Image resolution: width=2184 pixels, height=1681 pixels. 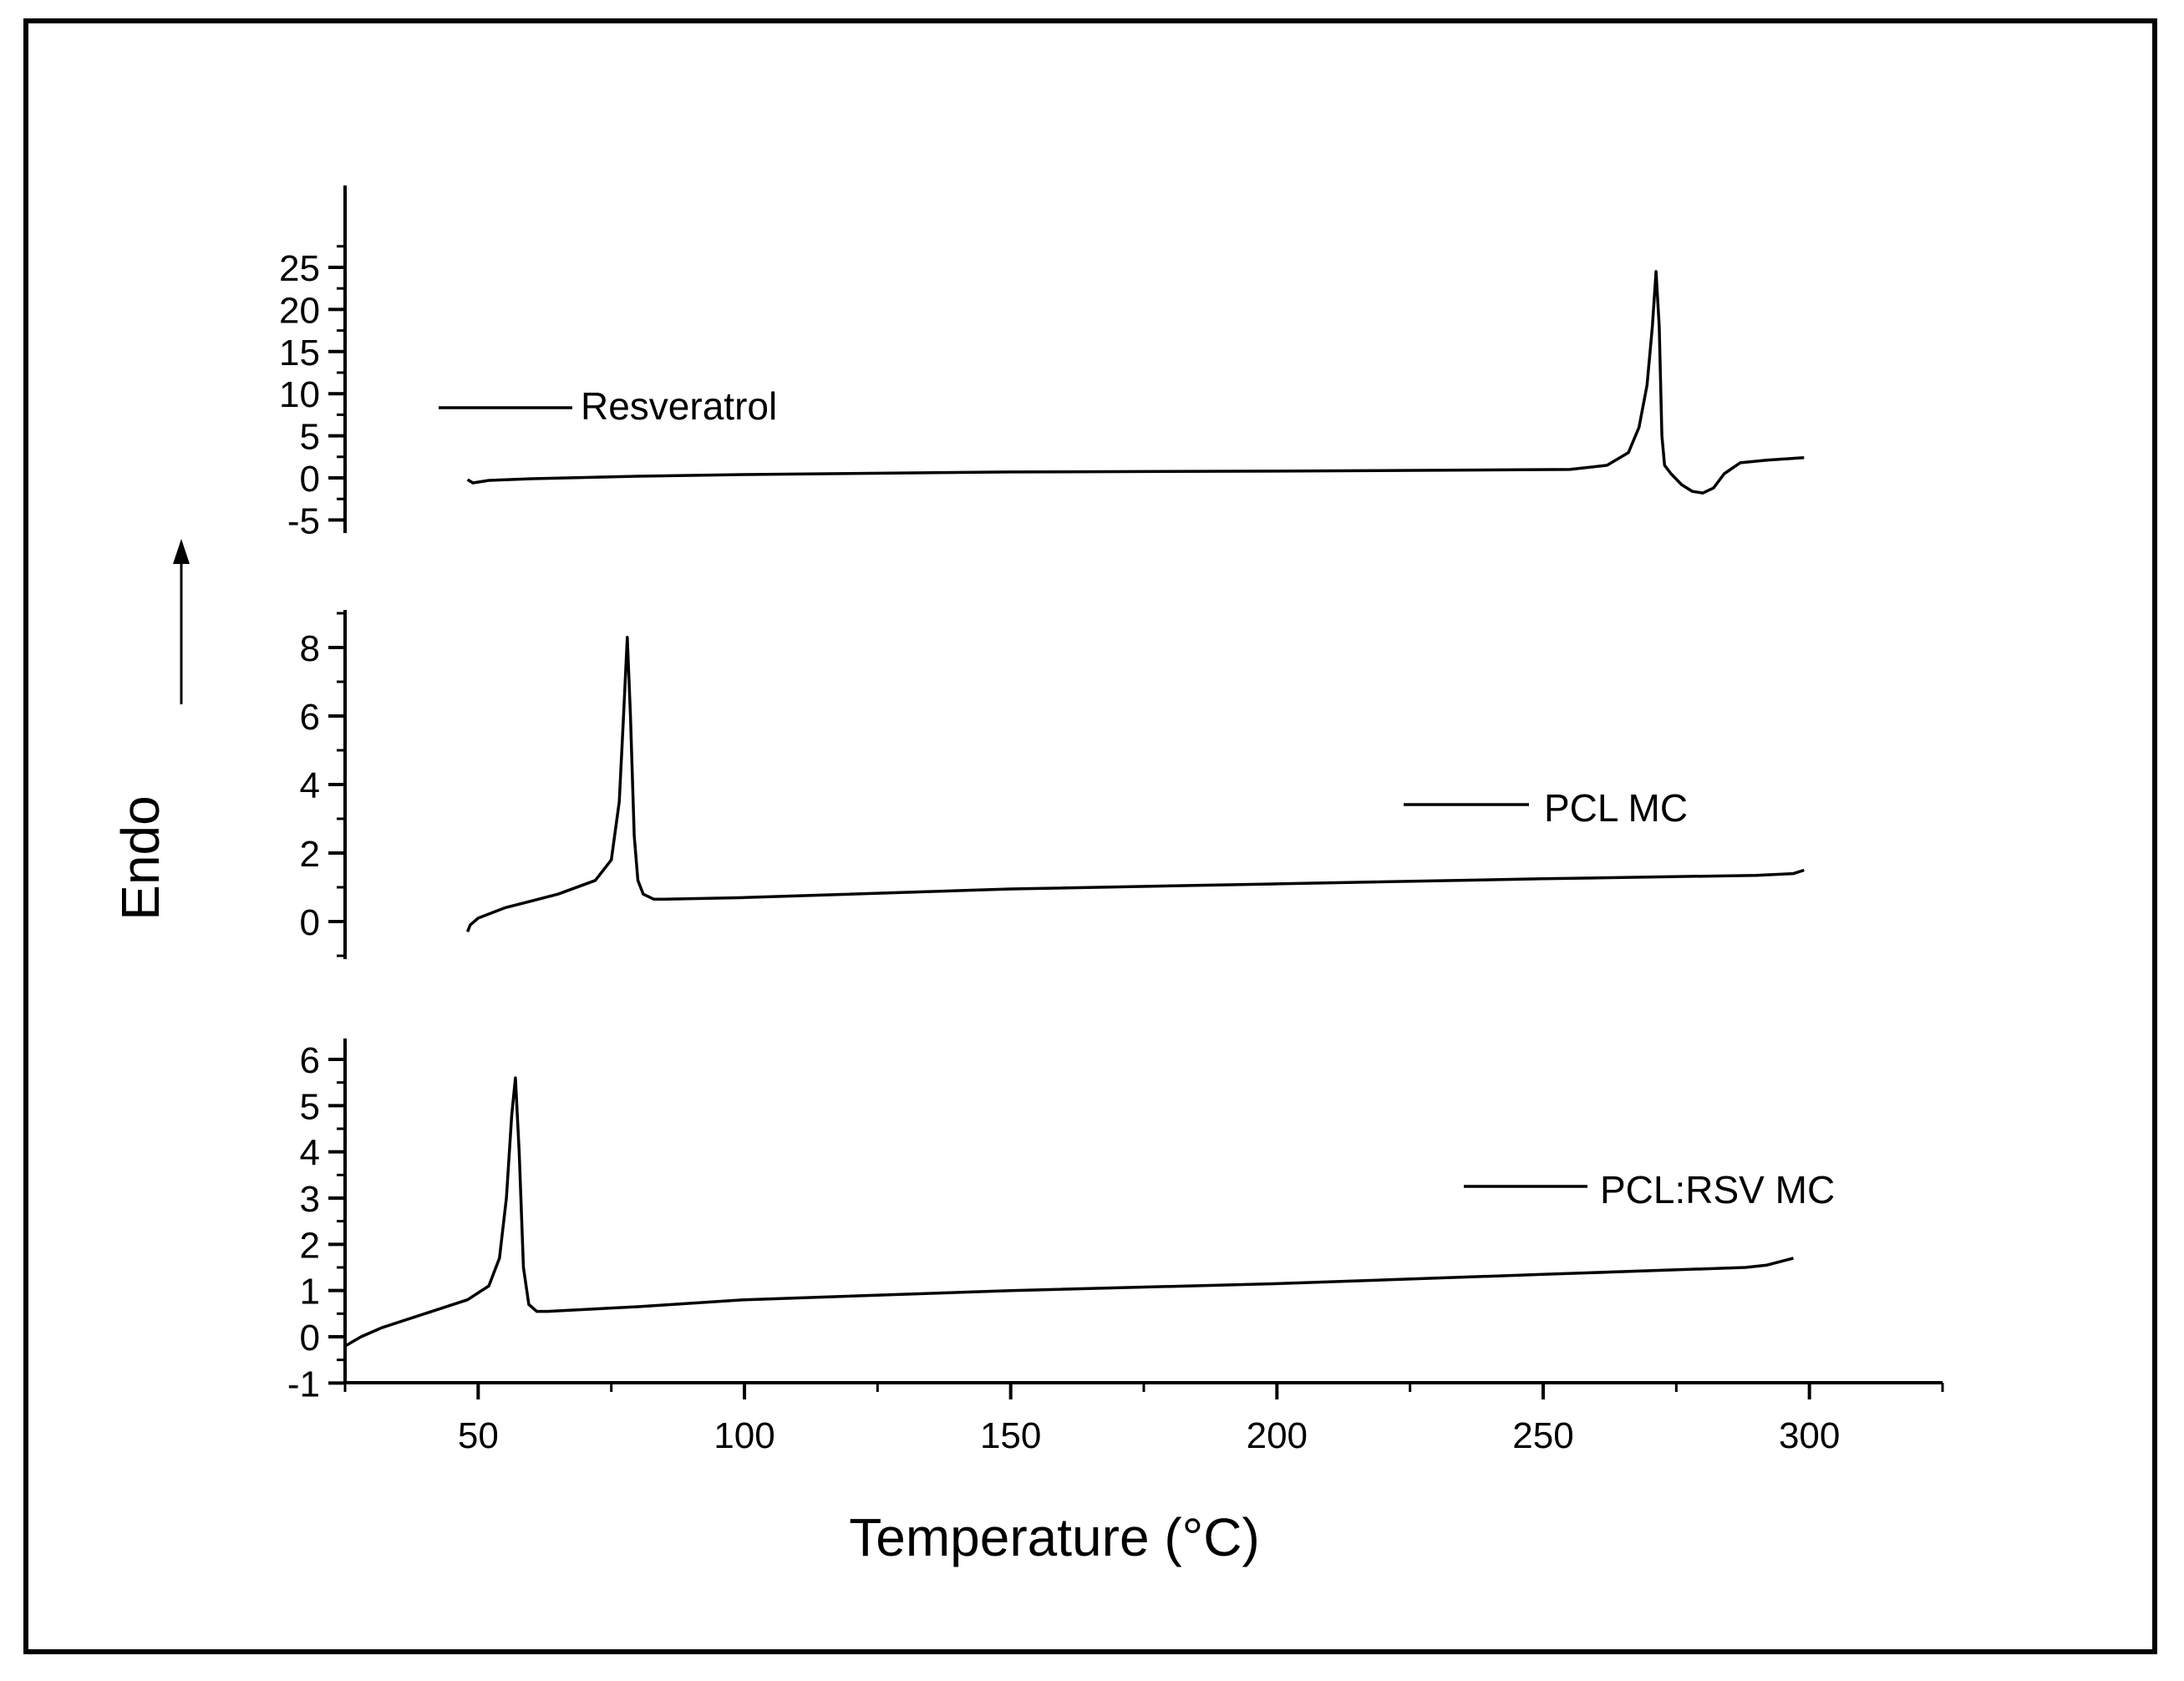 I want to click on legend-label: PCL:RSV MC, so click(x=1717, y=1189).